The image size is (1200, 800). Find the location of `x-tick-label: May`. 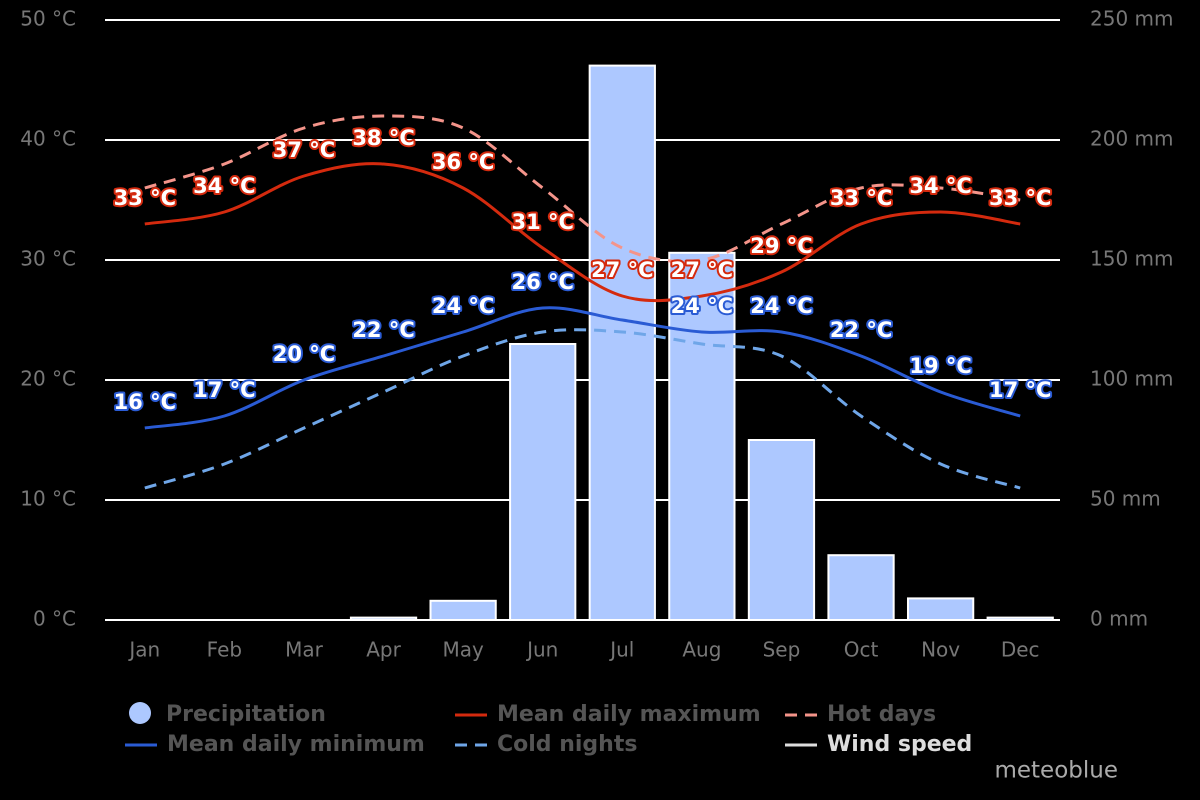

x-tick-label: May is located at coordinates (463, 650).